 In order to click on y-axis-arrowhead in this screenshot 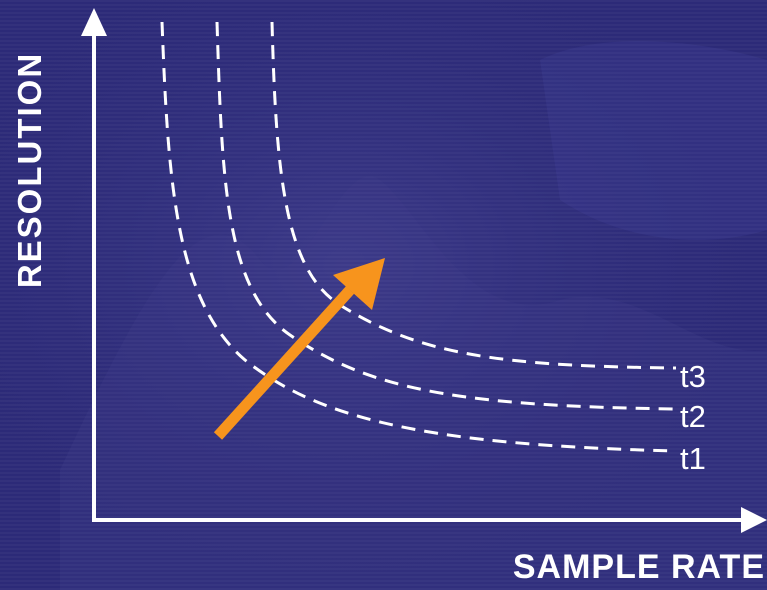, I will do `click(94, 22)`.